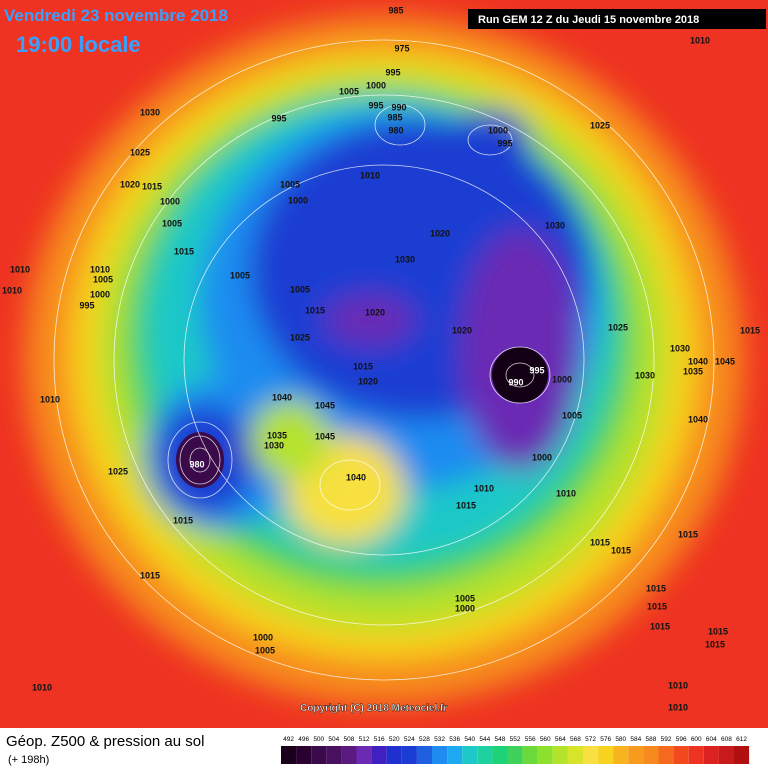 This screenshot has width=768, height=768. Describe the element at coordinates (364, 739) in the screenshot. I see `scale-label: 512` at that location.